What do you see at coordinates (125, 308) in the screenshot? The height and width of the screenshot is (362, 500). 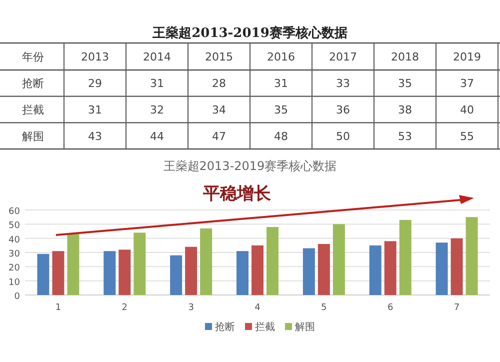 I see `x-tick-label: 2` at bounding box center [125, 308].